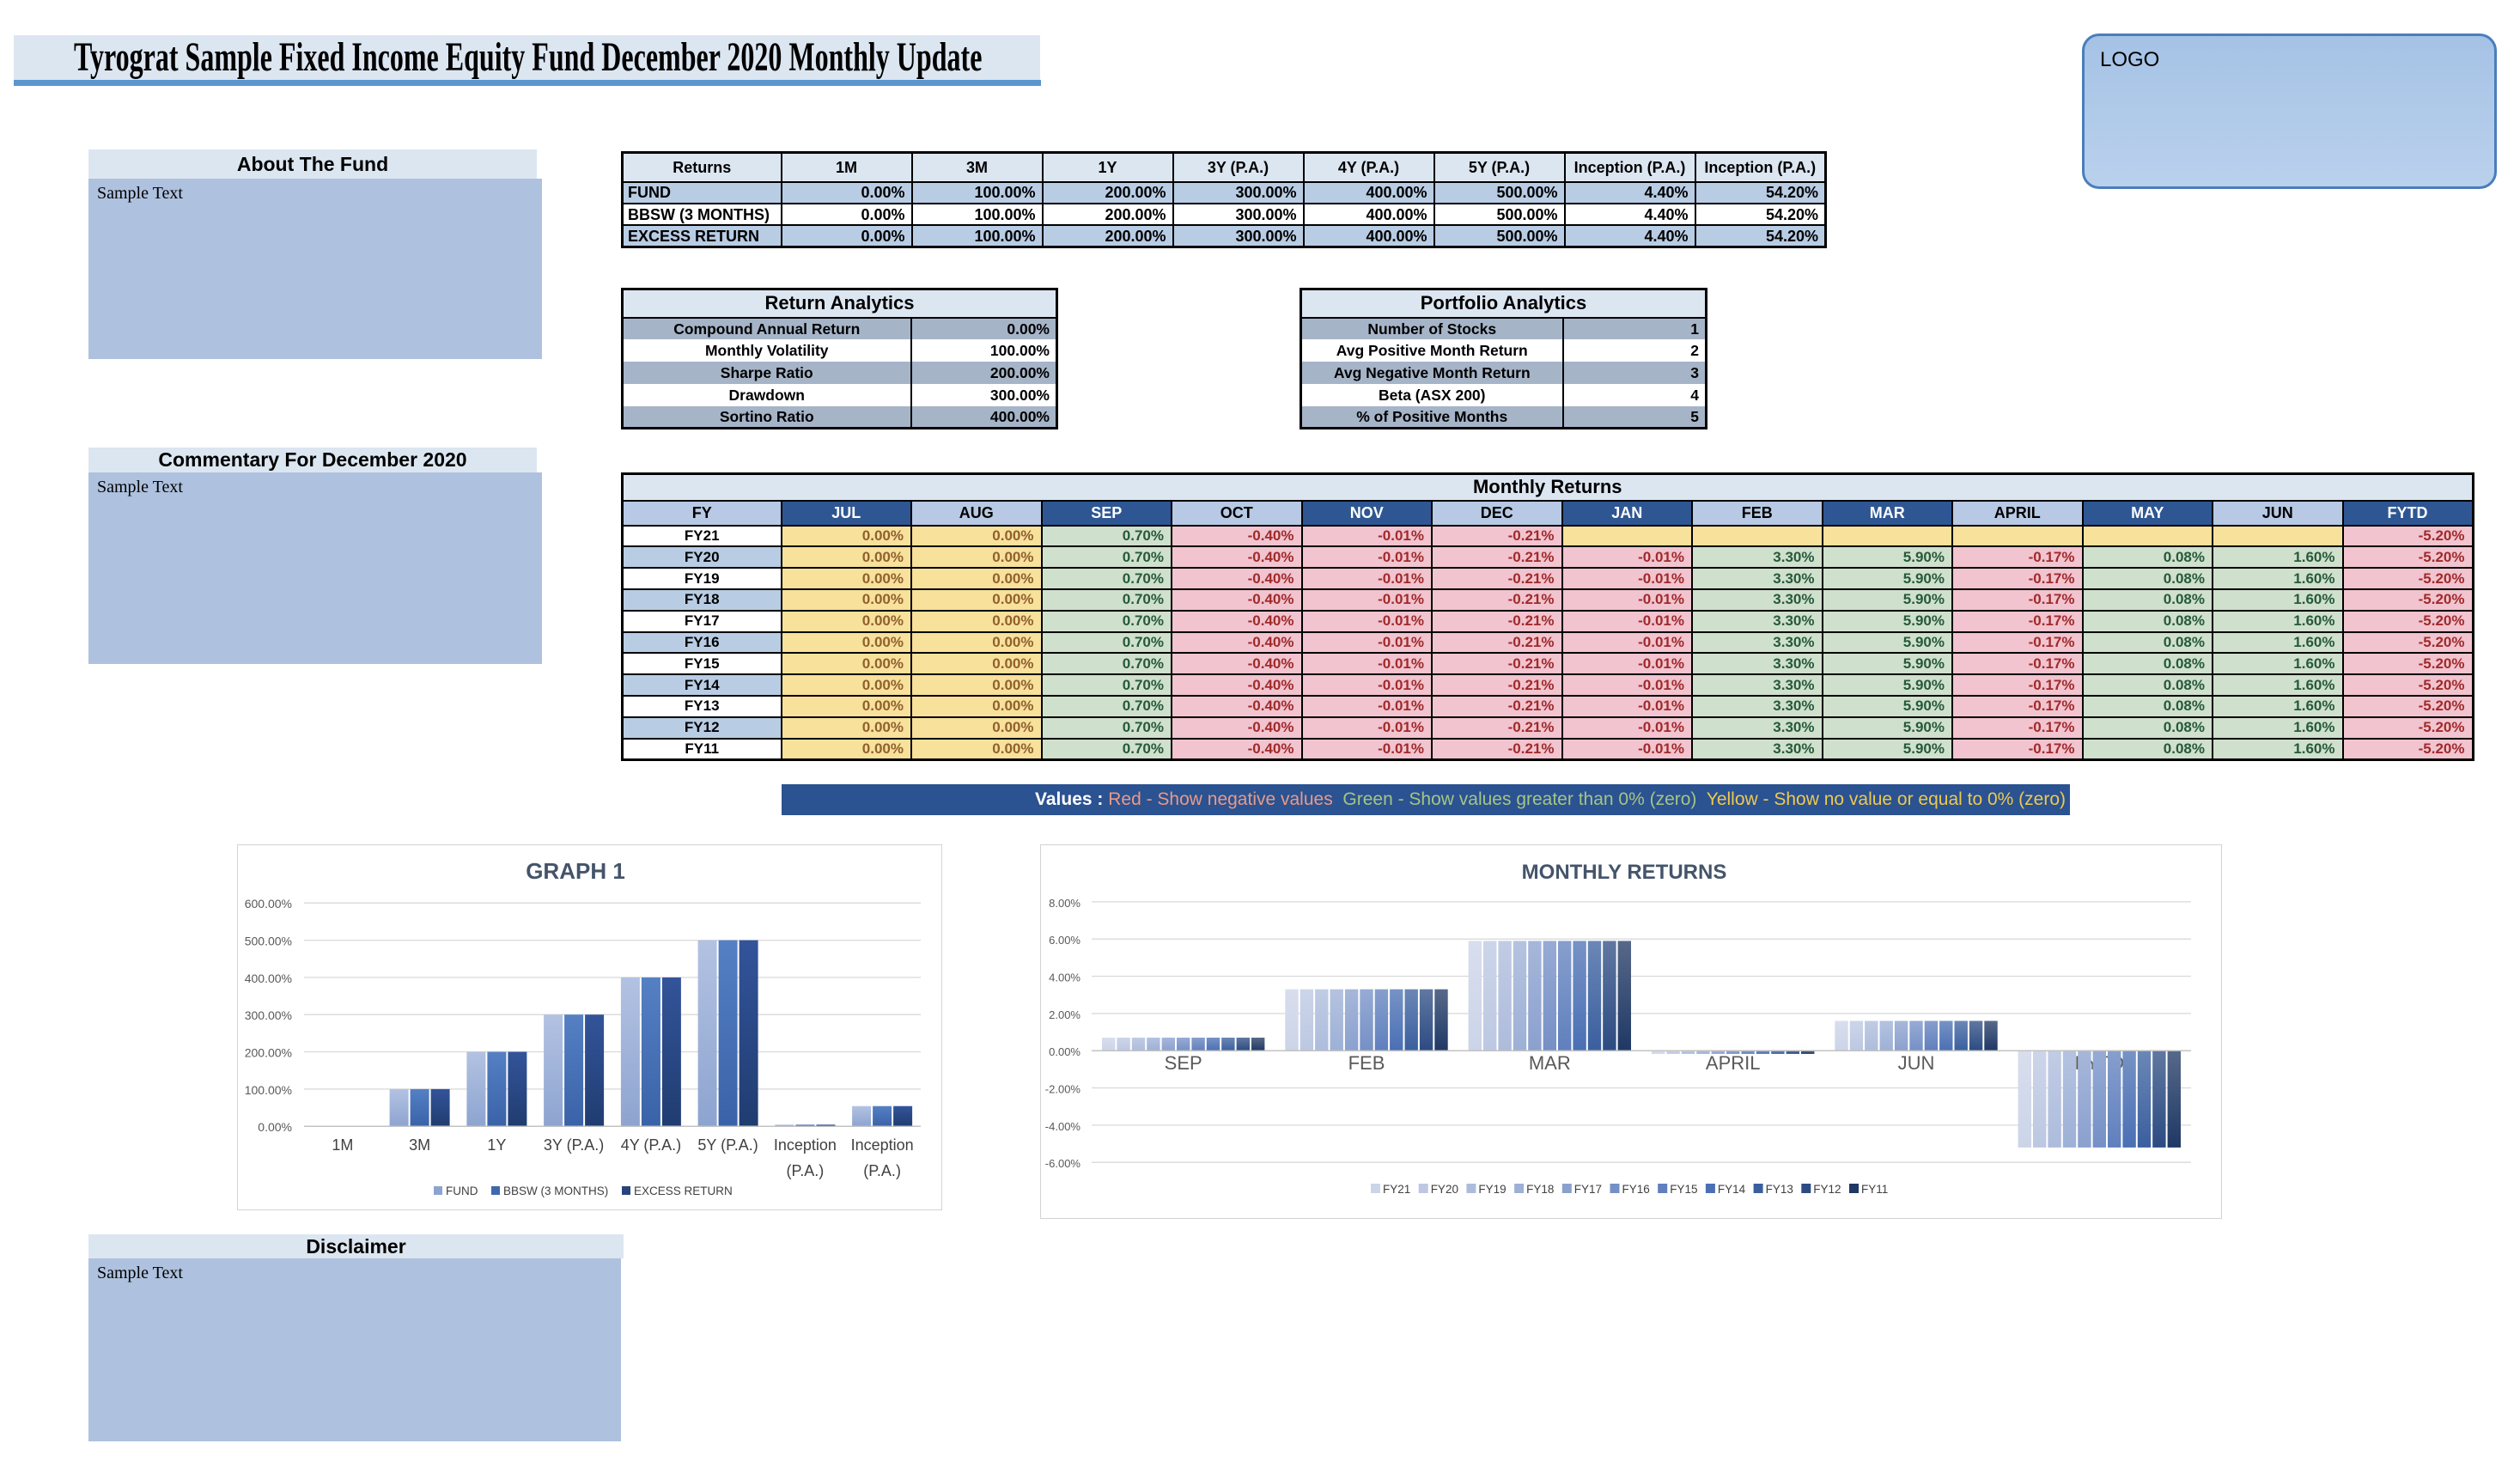 The width and height of the screenshot is (2520, 1474). I want to click on svg-text: FY11, so click(1875, 1189).